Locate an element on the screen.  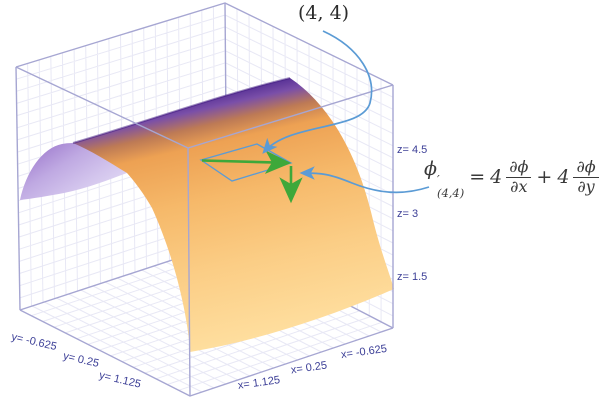
equation: ϕ ′ (4,4) = 4 ∂ϕ ∂x + 4 ∂ϕ ∂y is located at coordinates (511, 179).